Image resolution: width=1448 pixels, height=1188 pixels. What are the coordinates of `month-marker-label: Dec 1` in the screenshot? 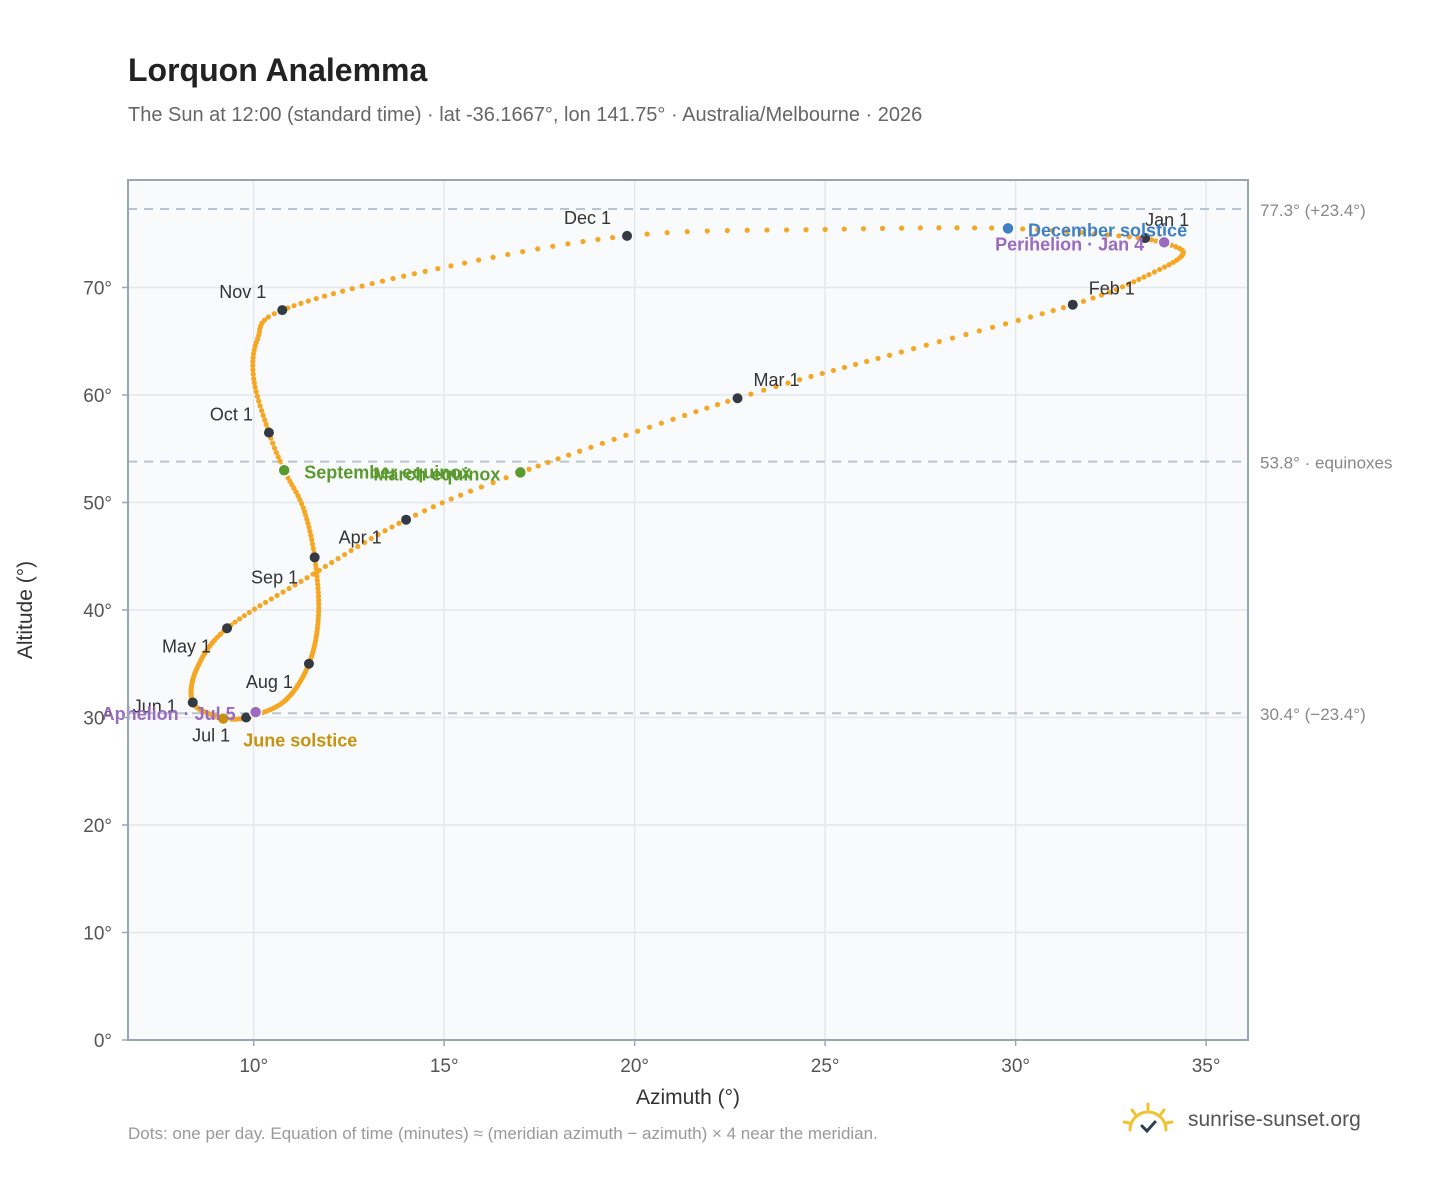 It's located at (587, 218).